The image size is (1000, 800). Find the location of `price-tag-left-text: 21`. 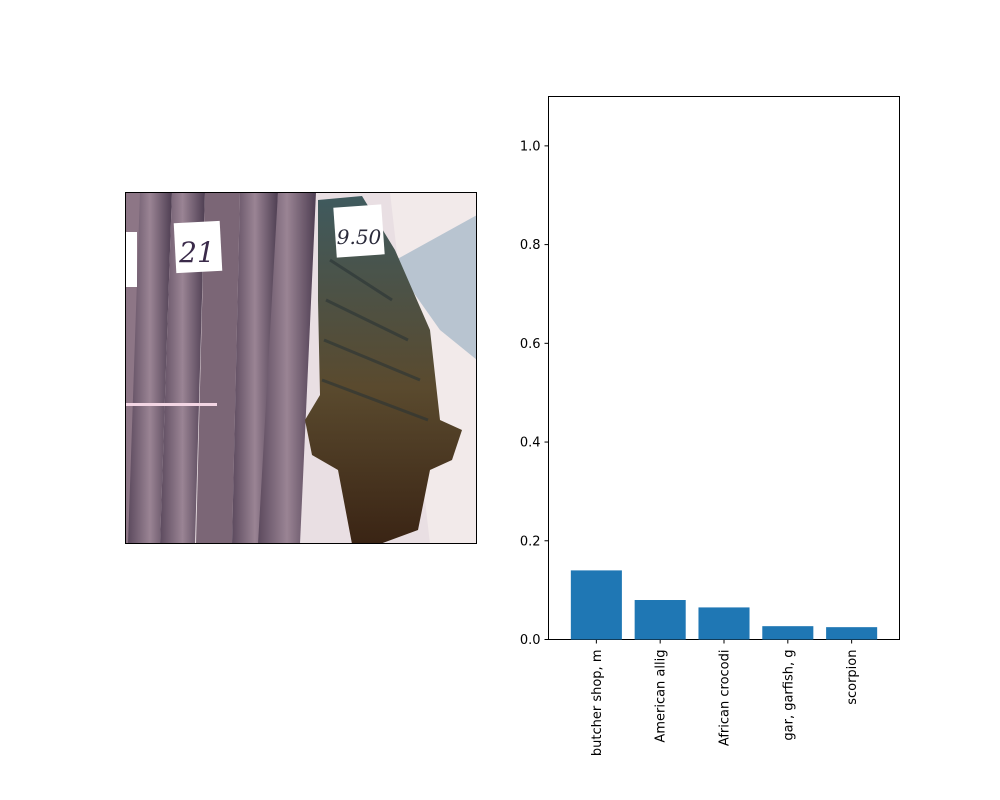

price-tag-left-text: 21 is located at coordinates (196, 252).